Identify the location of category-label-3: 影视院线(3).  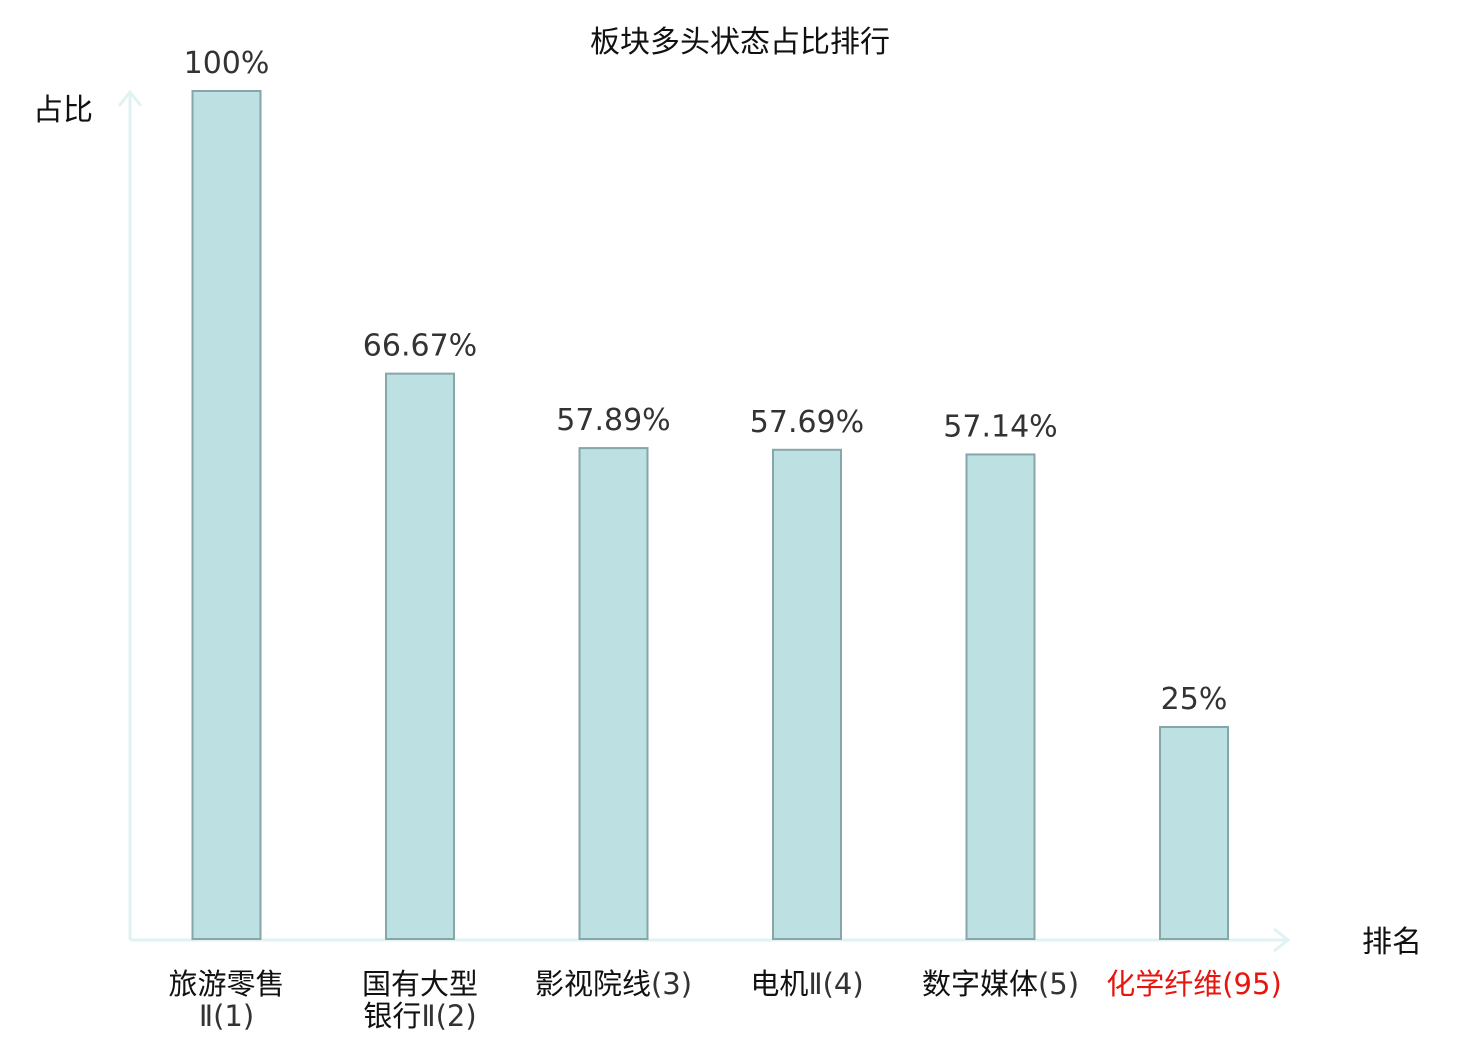
(613, 984).